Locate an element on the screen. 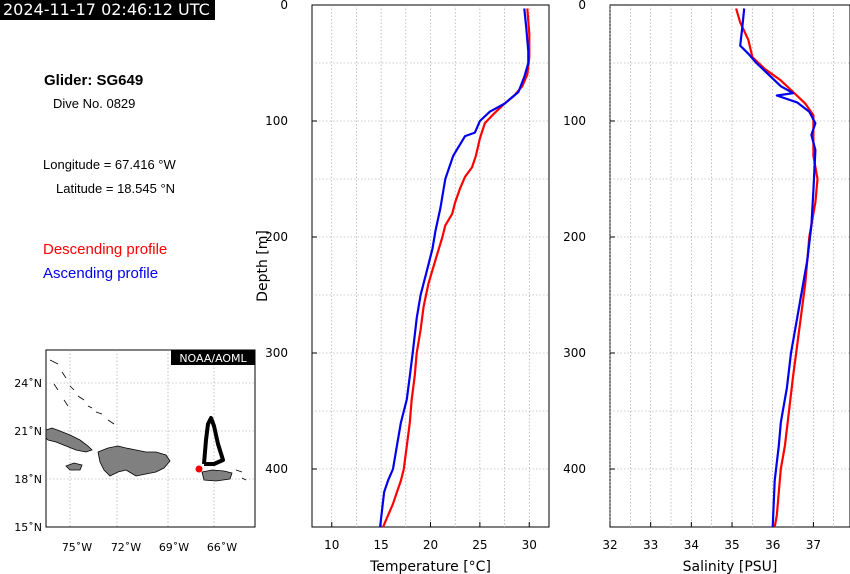 Image resolution: width=850 pixels, height=574 pixels. longitude-readout: Longitude = 67.416 °W is located at coordinates (109, 164).